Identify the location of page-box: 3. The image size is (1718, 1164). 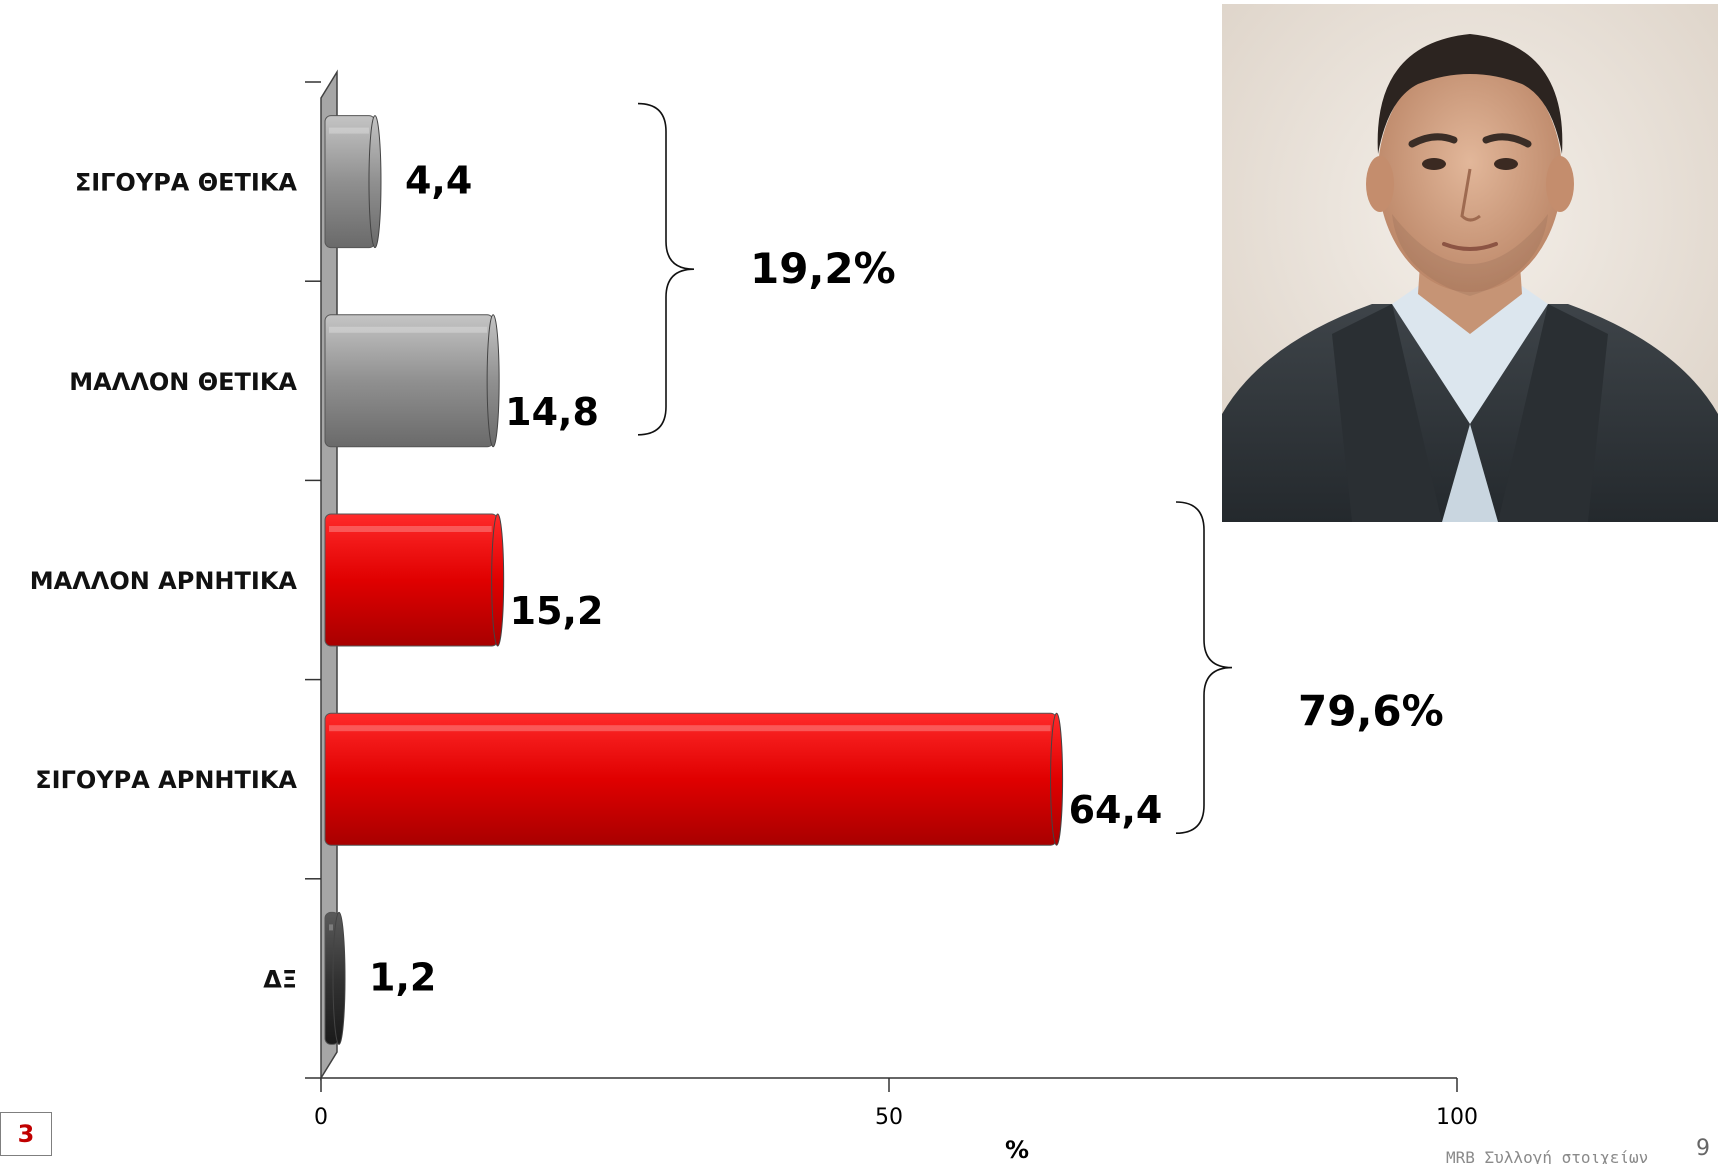
(26, 1134).